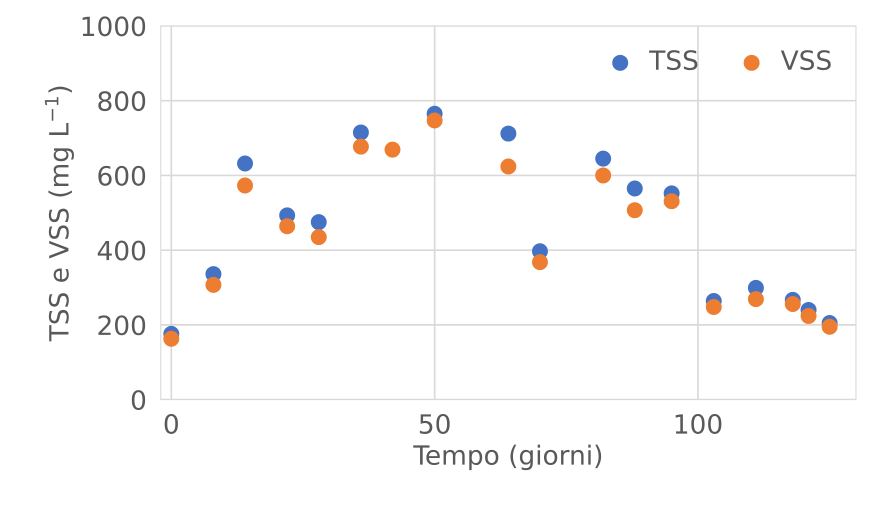 This screenshot has height=519, width=869. I want to click on y-tick-label: 800, so click(122, 101).